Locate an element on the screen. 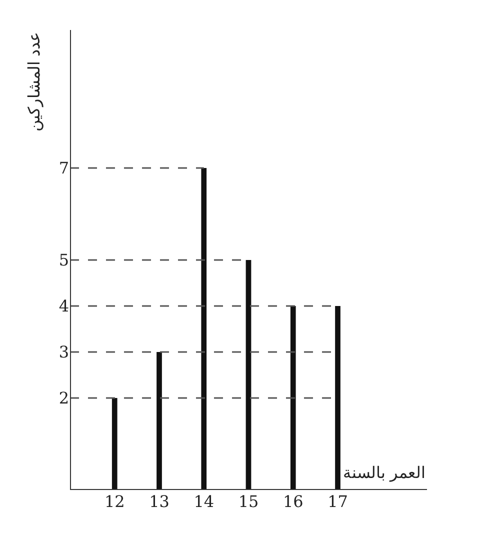 The image size is (497, 540). y-tick-label: 7 is located at coordinates (63, 168).